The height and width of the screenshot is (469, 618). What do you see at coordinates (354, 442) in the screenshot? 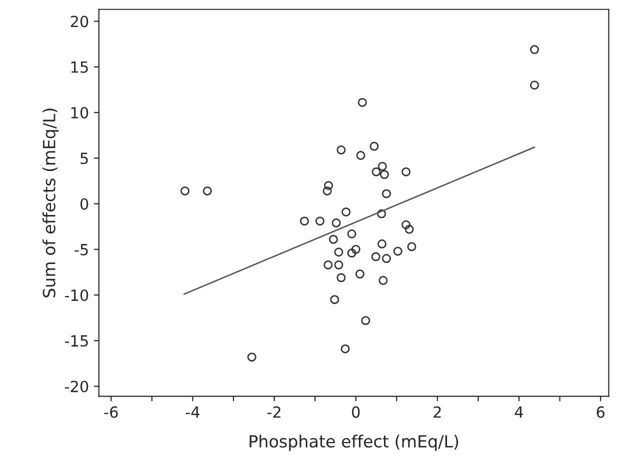
I see `x-axis-title: Phosphate effect (mEq/L)` at bounding box center [354, 442].